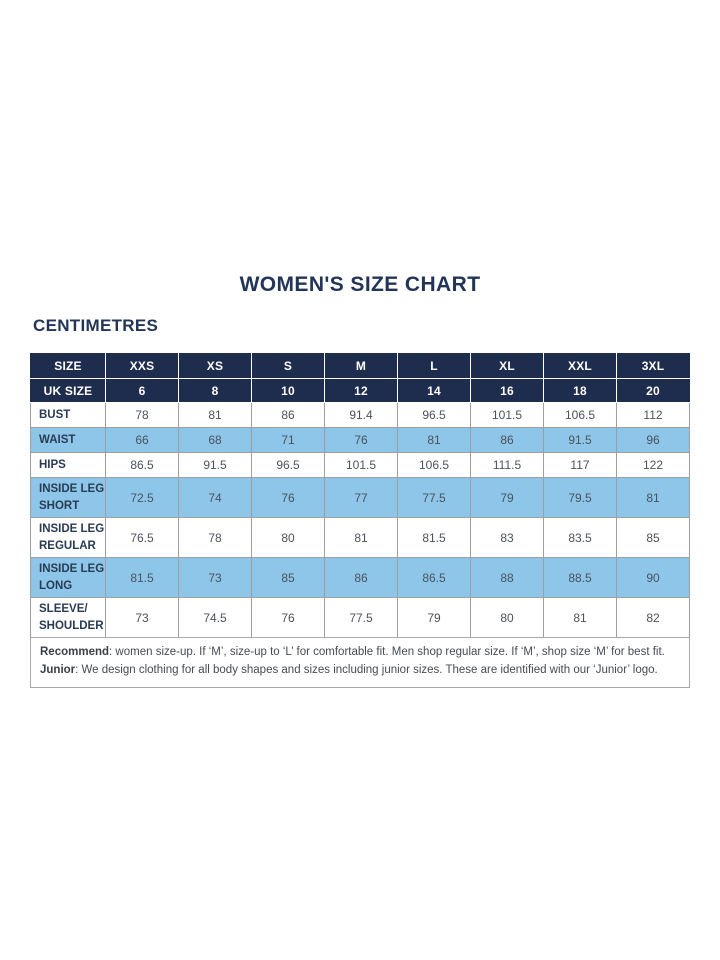 The image size is (720, 960). Describe the element at coordinates (653, 440) in the screenshot. I see `value-cell: 96` at that location.